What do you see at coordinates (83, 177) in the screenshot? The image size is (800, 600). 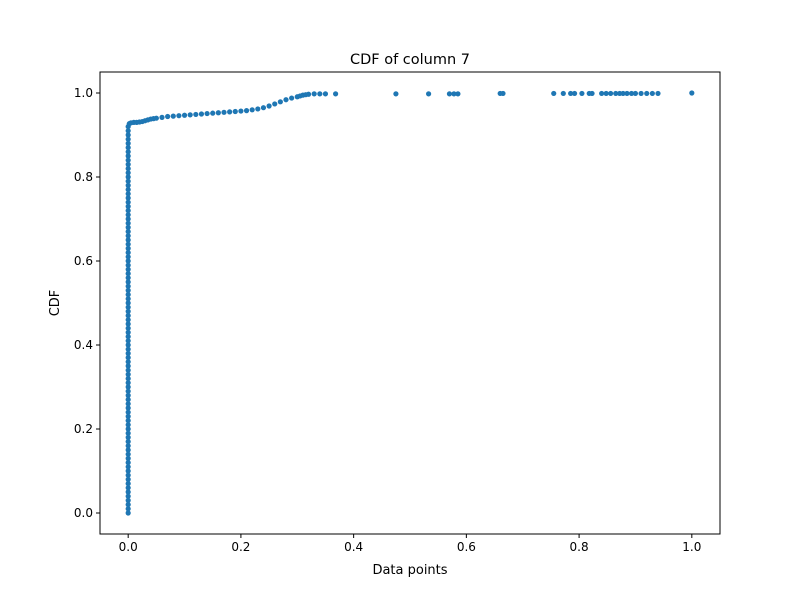 I see `y-tick-label: 0.8` at bounding box center [83, 177].